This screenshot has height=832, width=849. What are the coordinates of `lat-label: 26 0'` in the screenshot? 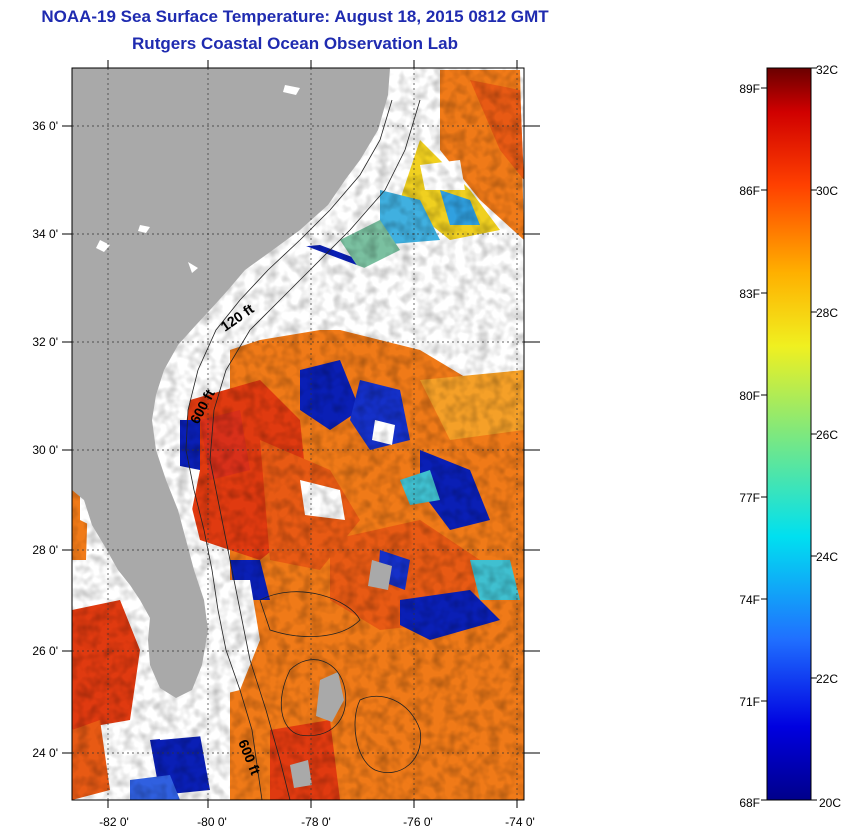 It's located at (45, 651).